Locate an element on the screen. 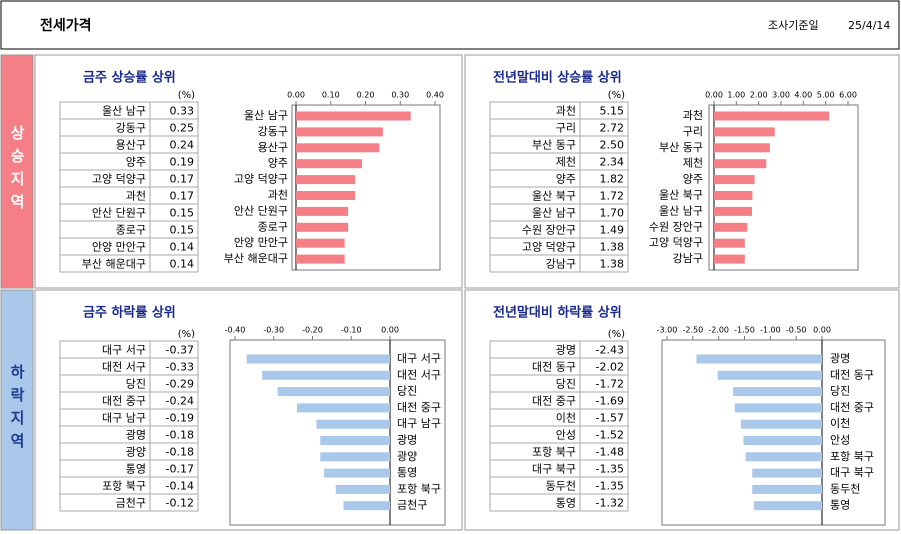  table-name: 부산 동구 is located at coordinates (554, 145).